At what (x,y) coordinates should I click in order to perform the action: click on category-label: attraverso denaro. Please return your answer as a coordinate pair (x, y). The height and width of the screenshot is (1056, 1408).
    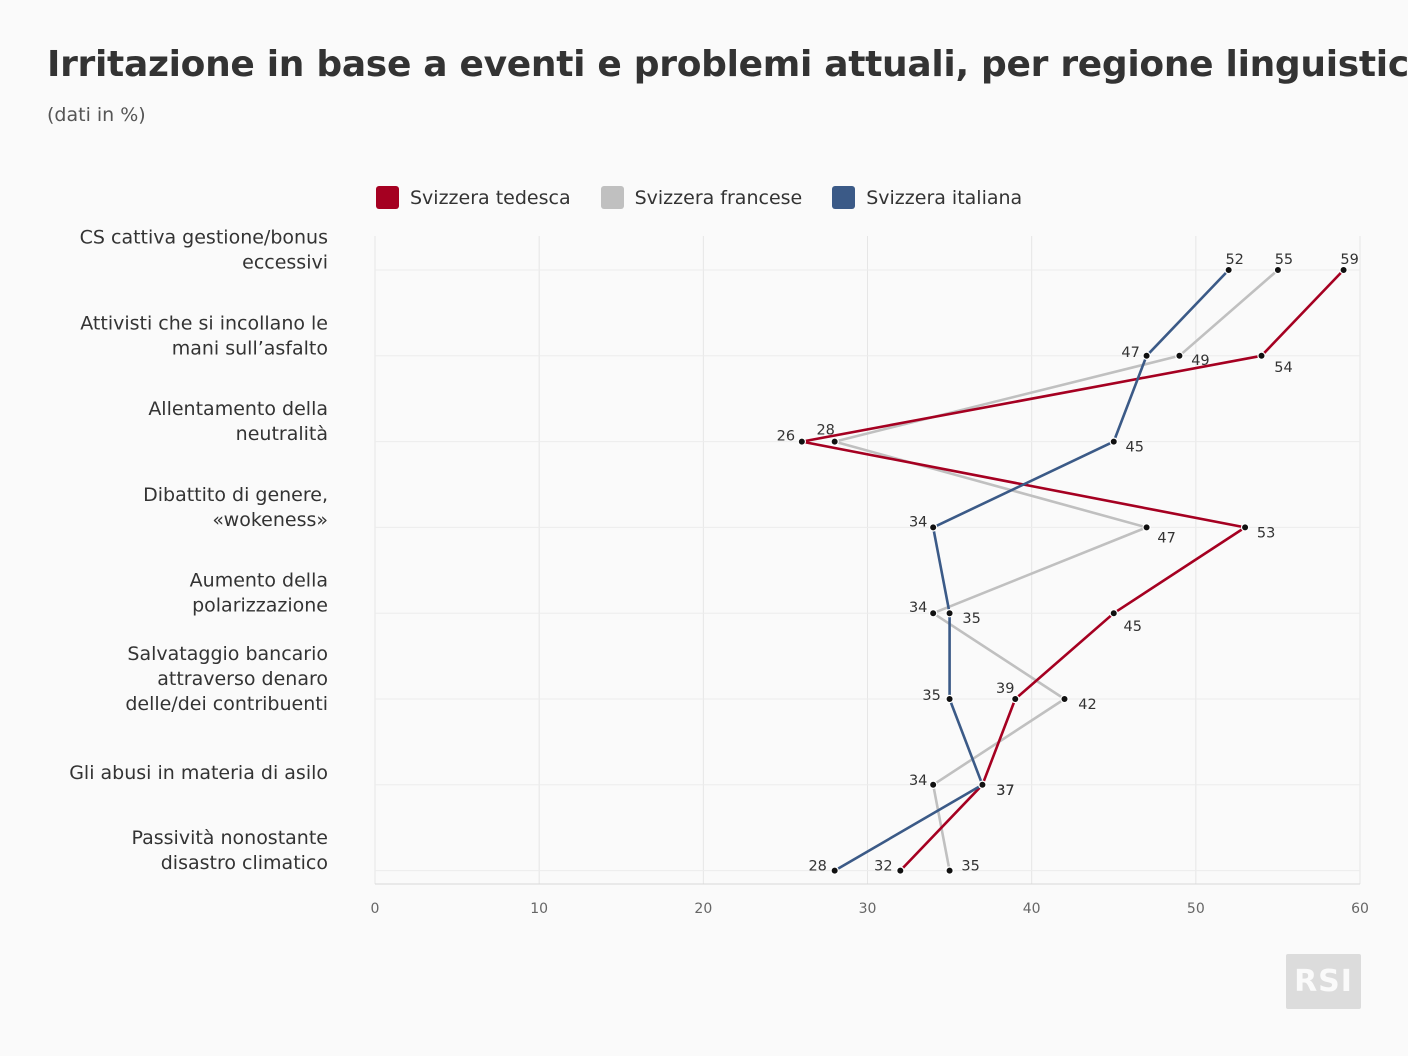
    Looking at the image, I should click on (242, 679).